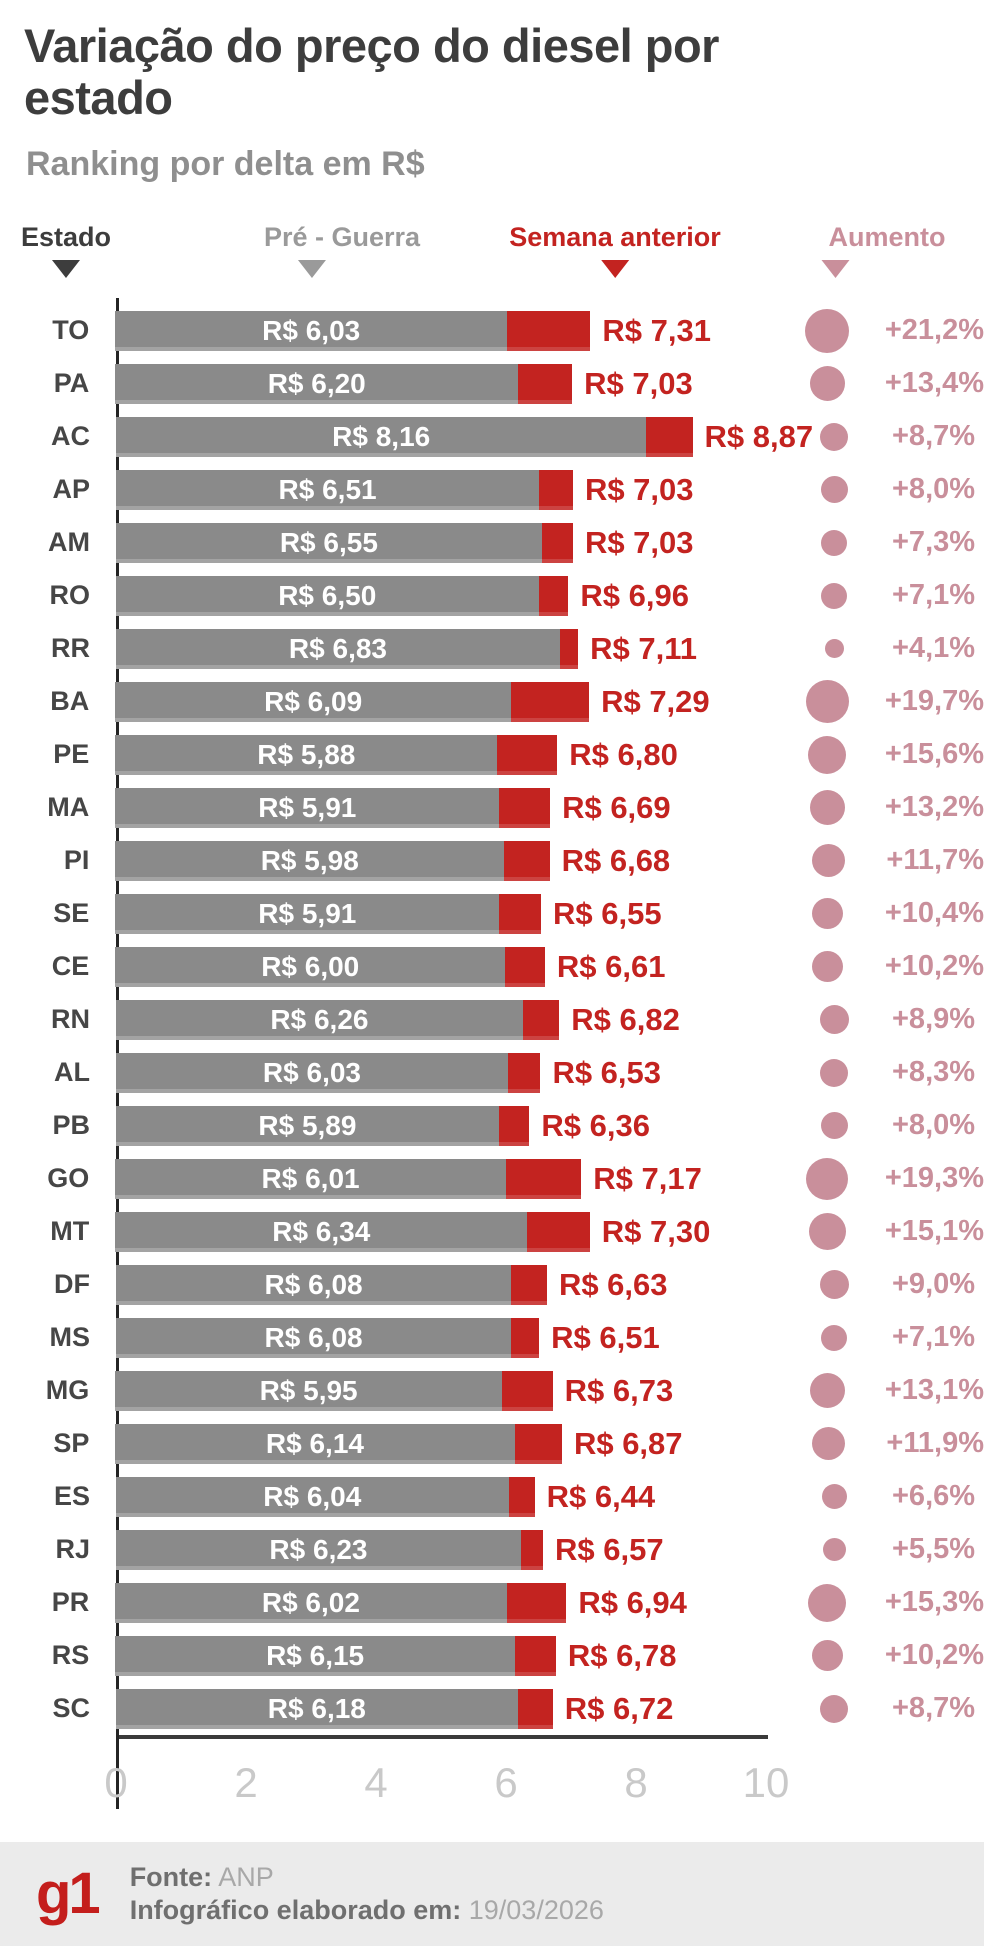 The image size is (984, 1946). I want to click on current-value: R$ 8,87, so click(759, 436).